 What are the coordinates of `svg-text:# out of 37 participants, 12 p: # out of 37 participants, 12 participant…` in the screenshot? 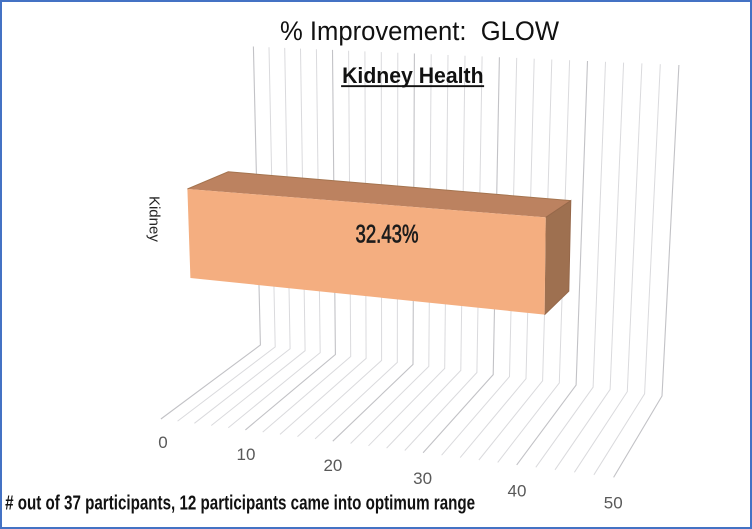 It's located at (240, 504).